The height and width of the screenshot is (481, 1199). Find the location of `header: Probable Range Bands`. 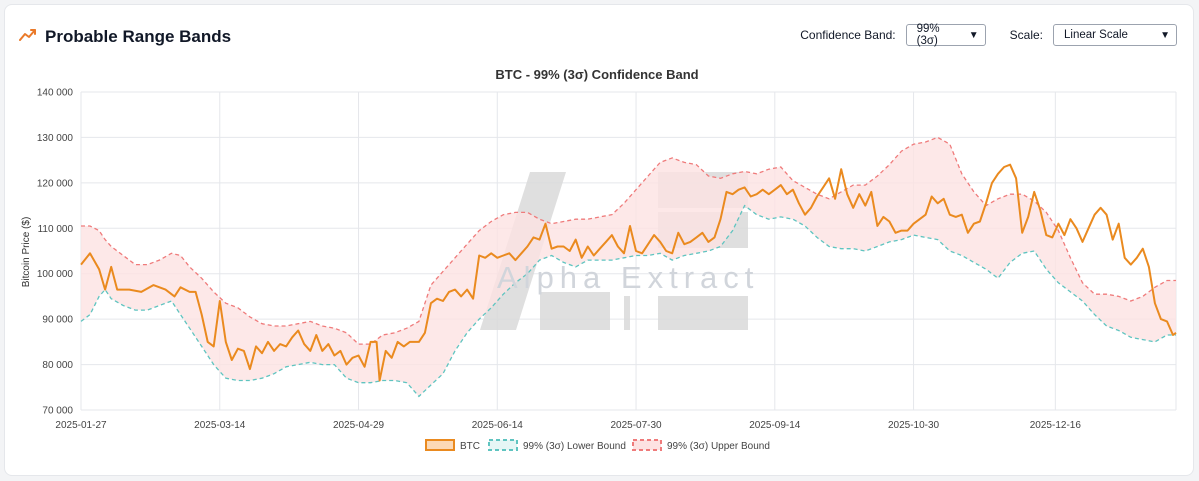

header: Probable Range Bands is located at coordinates (125, 37).